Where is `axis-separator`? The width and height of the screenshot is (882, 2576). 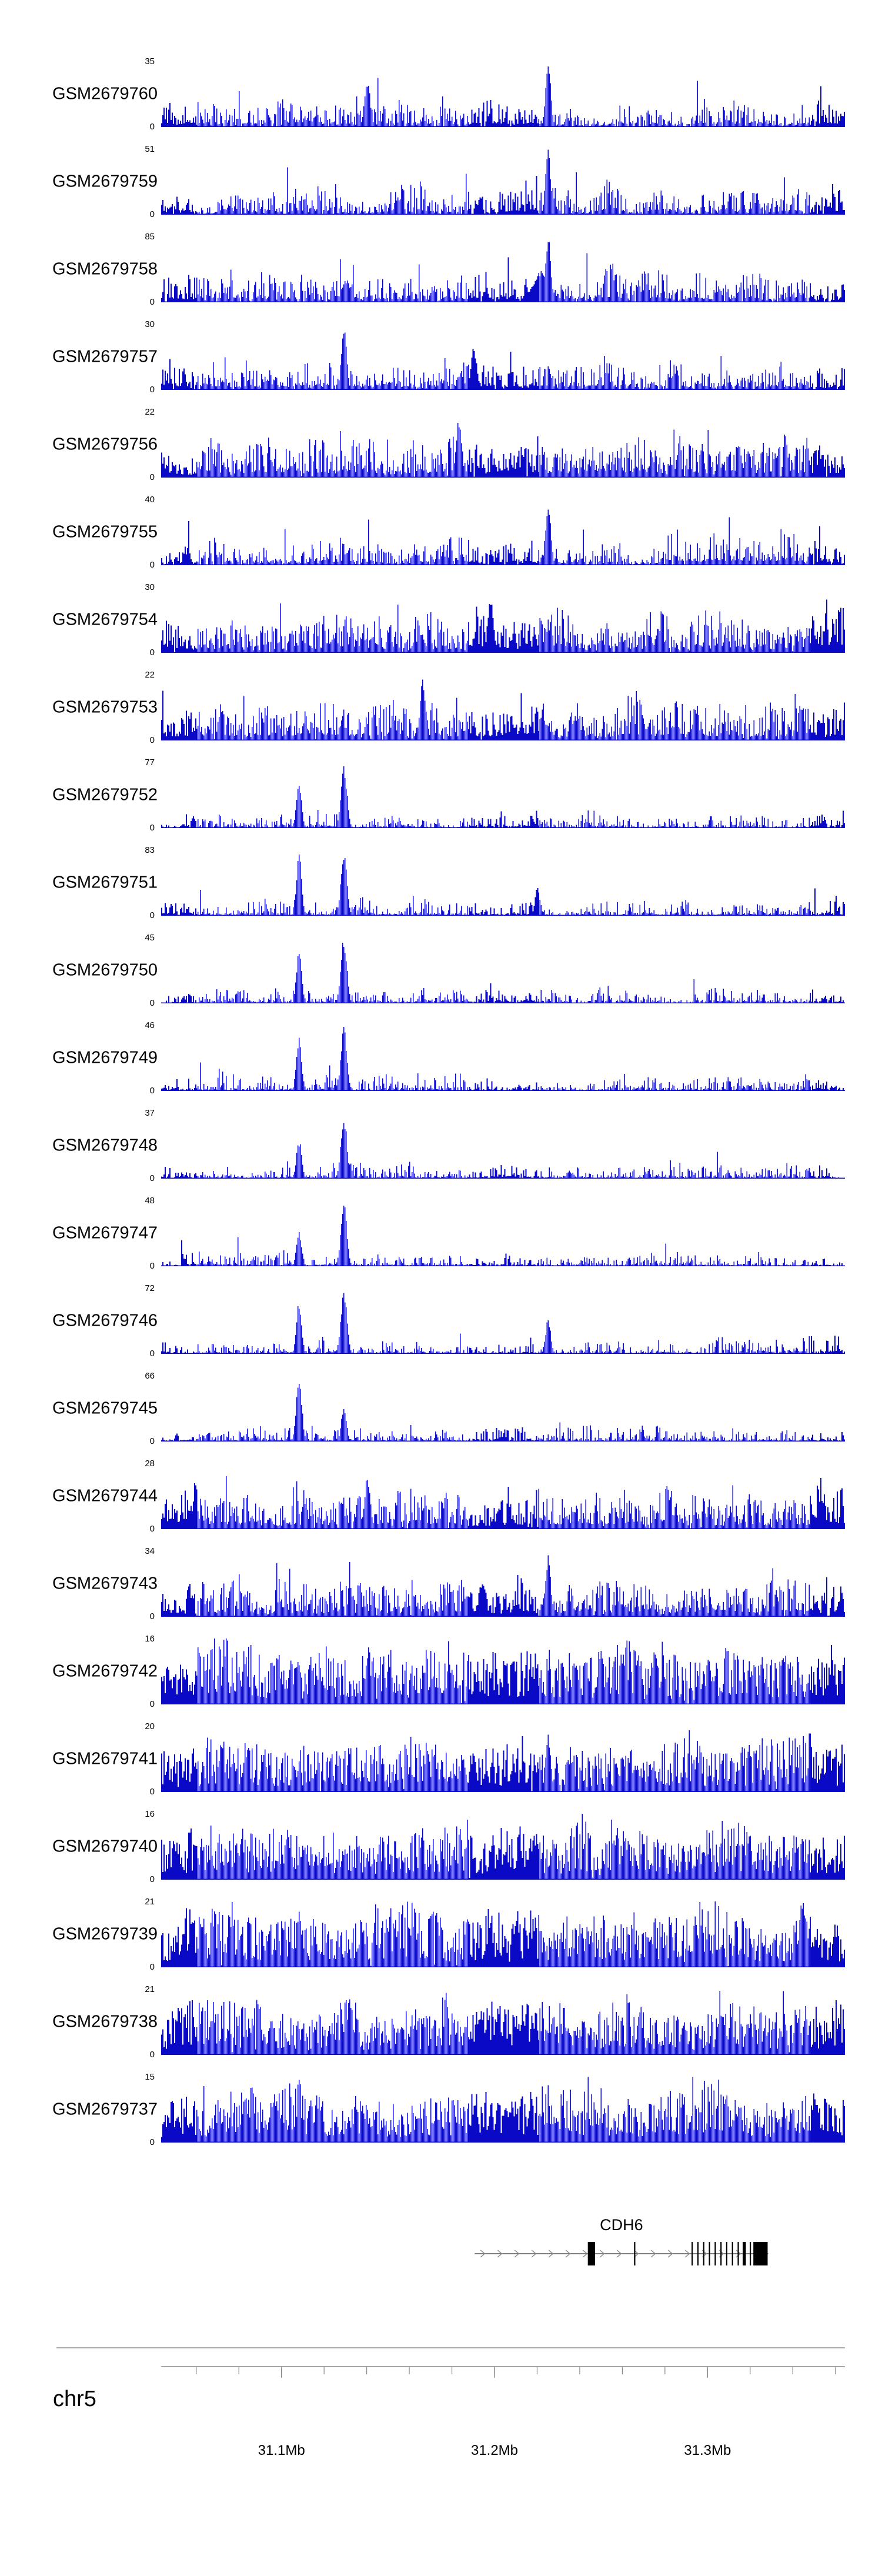
axis-separator is located at coordinates (450, 2347).